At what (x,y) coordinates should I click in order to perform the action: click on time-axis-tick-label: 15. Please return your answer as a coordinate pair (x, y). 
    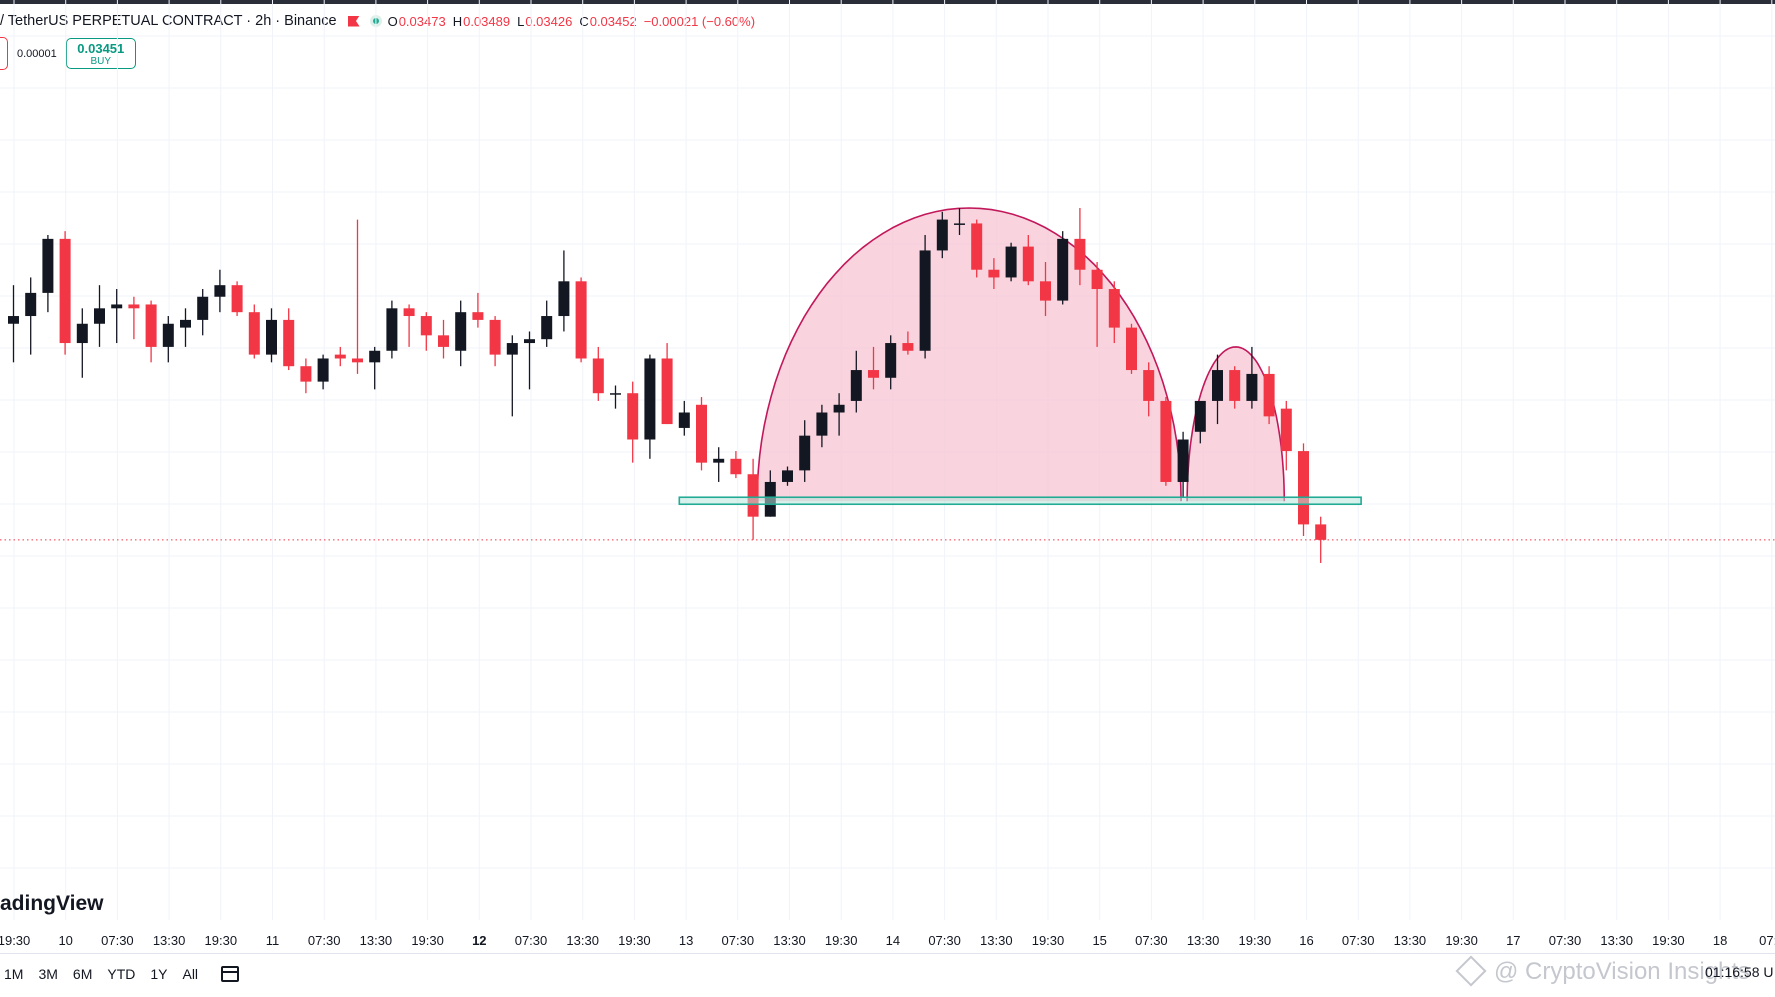
    Looking at the image, I should click on (1099, 940).